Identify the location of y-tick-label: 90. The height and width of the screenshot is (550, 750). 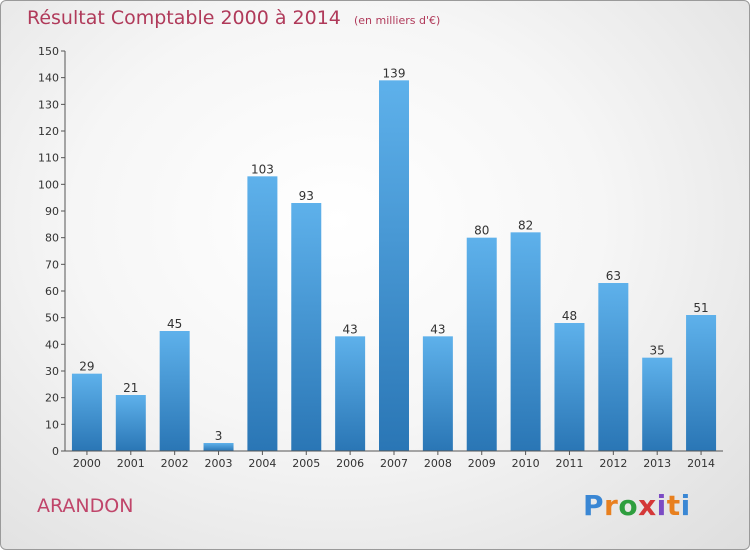
(52, 211).